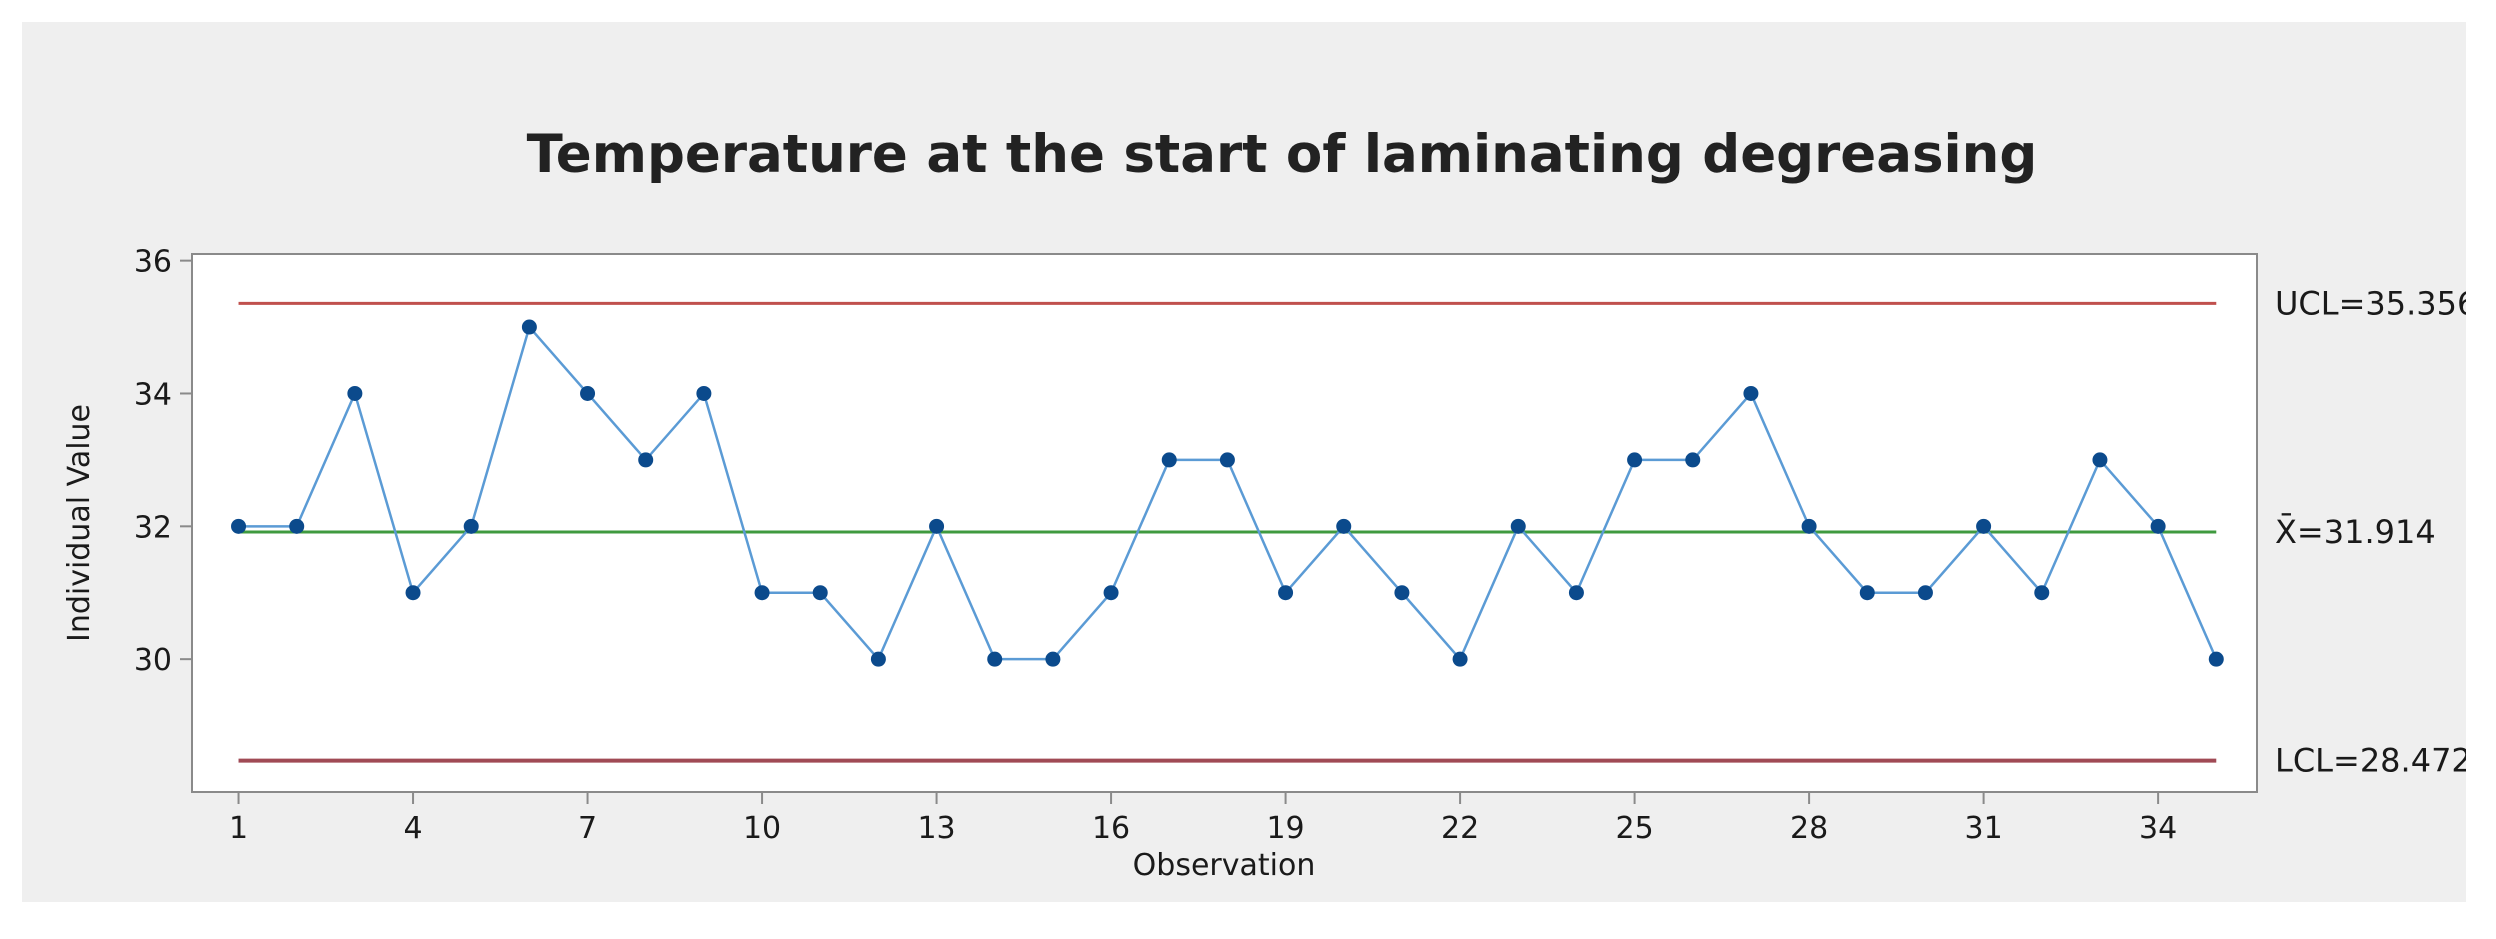 This screenshot has height=939, width=2496. Describe the element at coordinates (1285, 828) in the screenshot. I see `x-tick-label: 19` at that location.